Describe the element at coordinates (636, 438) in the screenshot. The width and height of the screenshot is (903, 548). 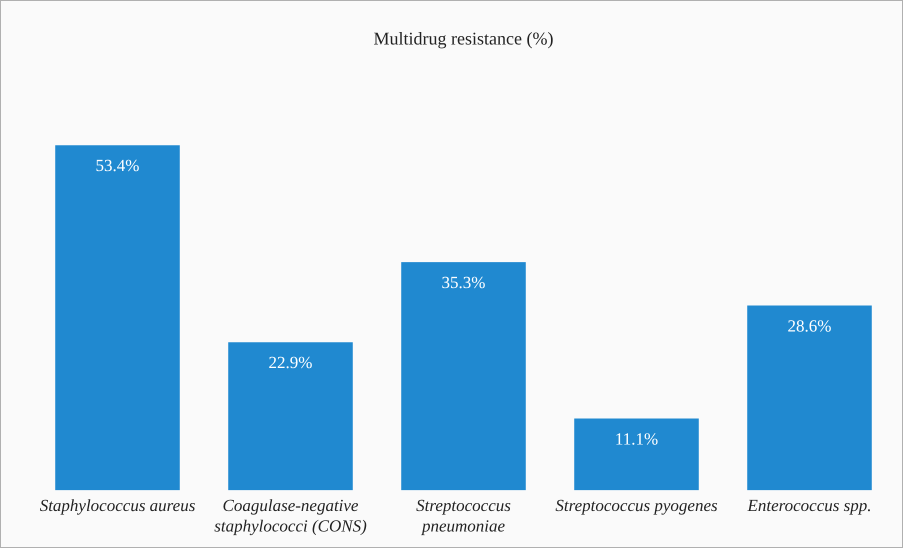
I see `data-label: 11.1%` at that location.